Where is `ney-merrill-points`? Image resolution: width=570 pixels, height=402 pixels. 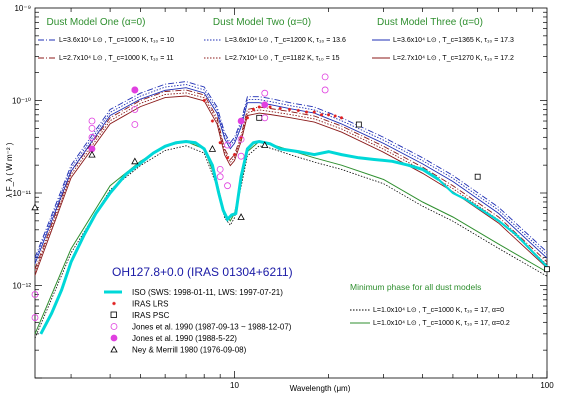 ney-merrill-points is located at coordinates (150, 180).